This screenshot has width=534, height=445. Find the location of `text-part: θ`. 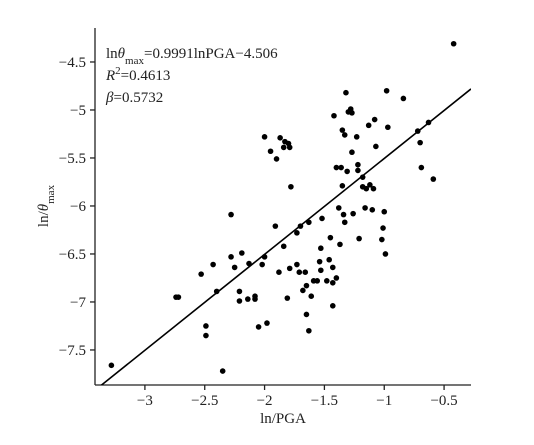

text-part: θ is located at coordinates (122, 54).